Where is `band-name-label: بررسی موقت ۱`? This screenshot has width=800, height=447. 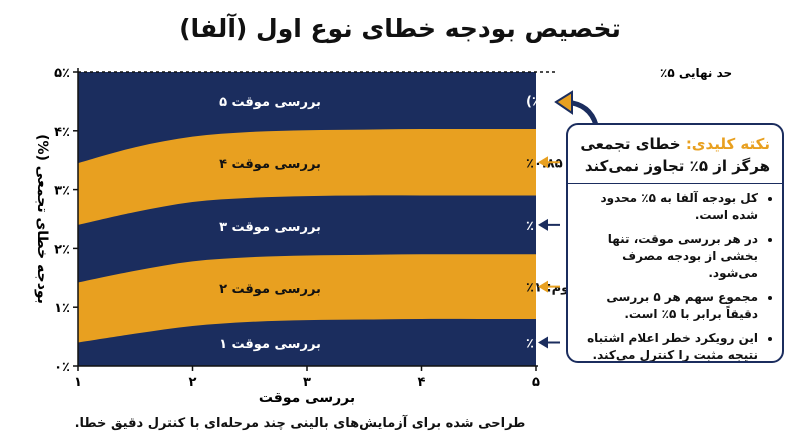 band-name-label: بررسی موقت ۱ is located at coordinates (270, 344).